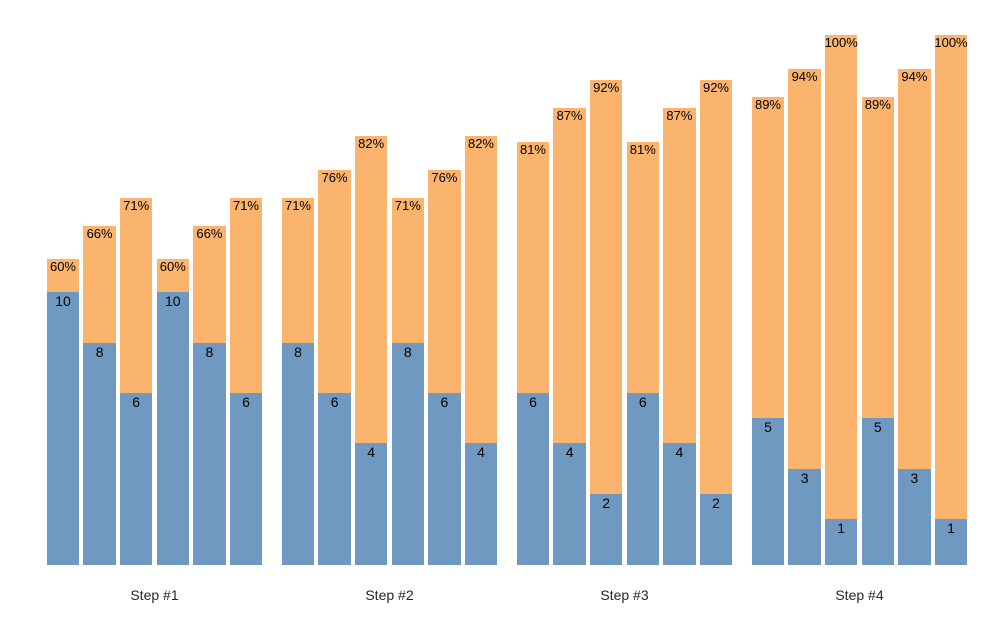 This screenshot has width=1000, height=618. What do you see at coordinates (951, 528) in the screenshot?
I see `bar-count-label: 1` at bounding box center [951, 528].